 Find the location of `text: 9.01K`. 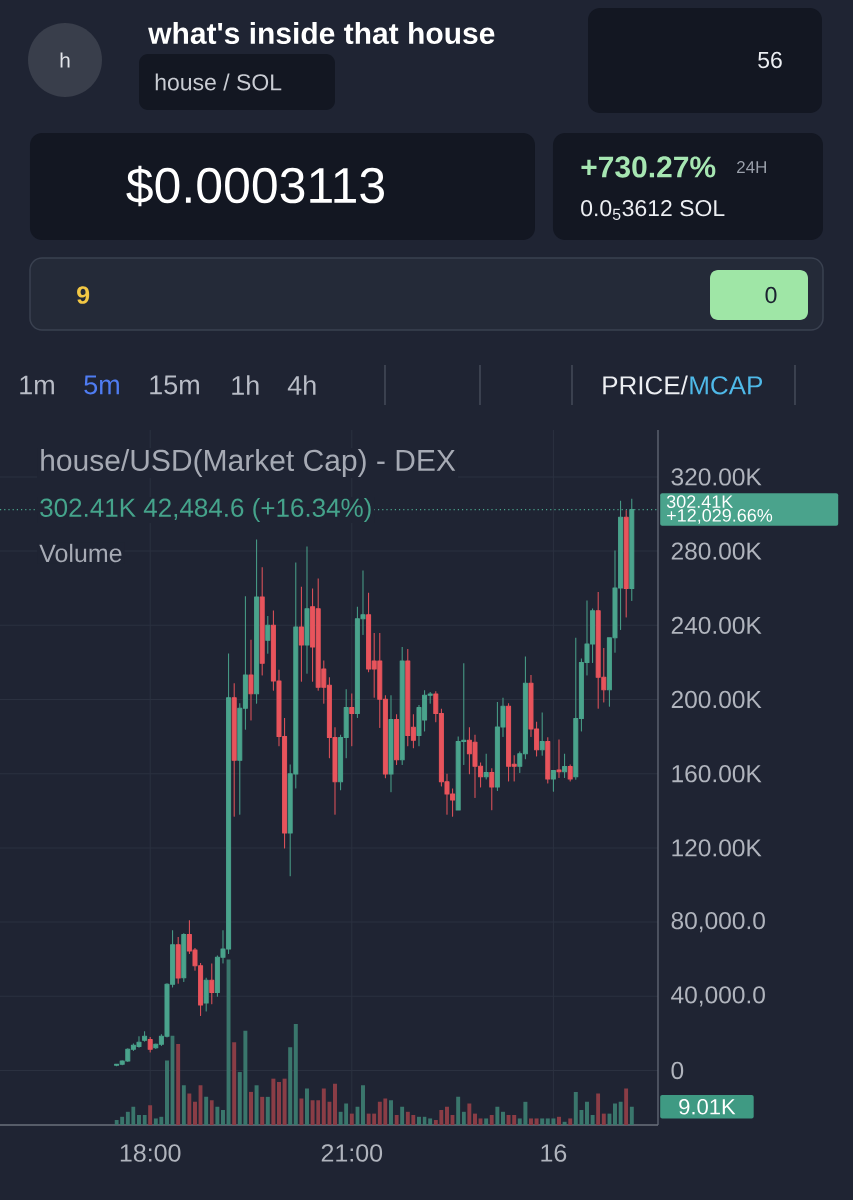

text: 9.01K is located at coordinates (707, 1106).